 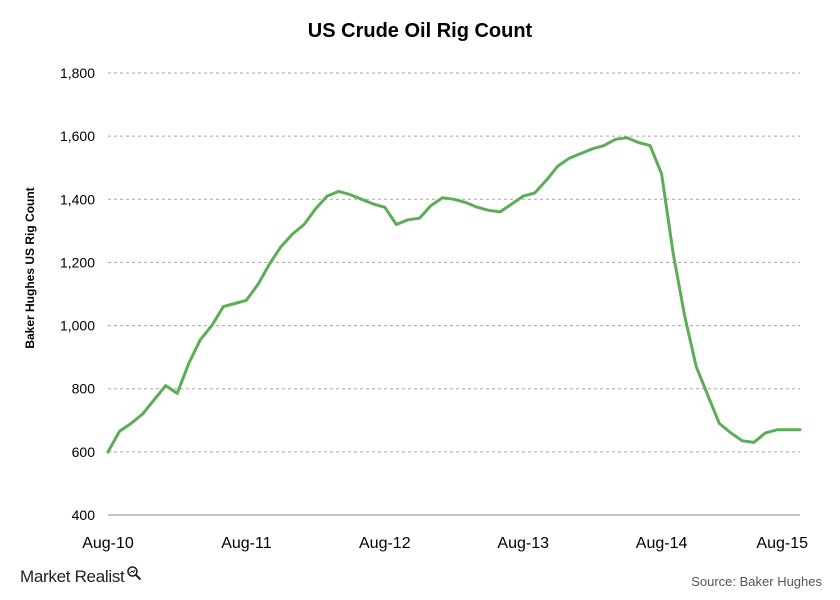 I want to click on chart-title: US Crude Oil Rig Count, so click(x=420, y=31).